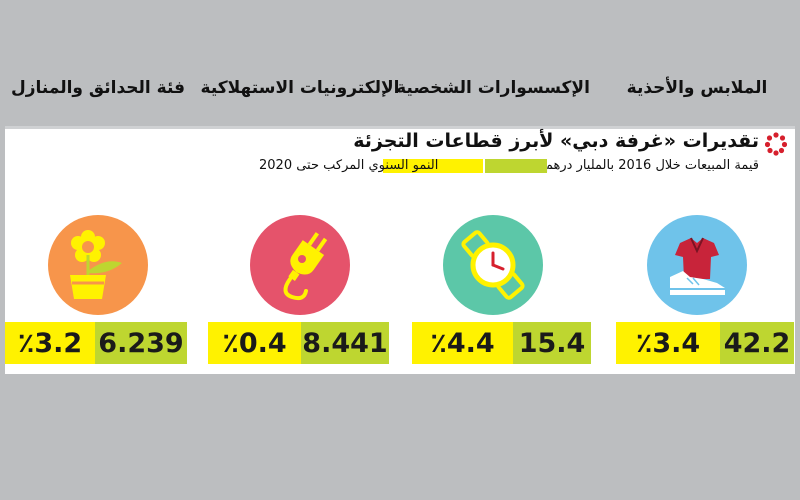  Describe the element at coordinates (493, 265) in the screenshot. I see `wristwatch-icon` at that location.